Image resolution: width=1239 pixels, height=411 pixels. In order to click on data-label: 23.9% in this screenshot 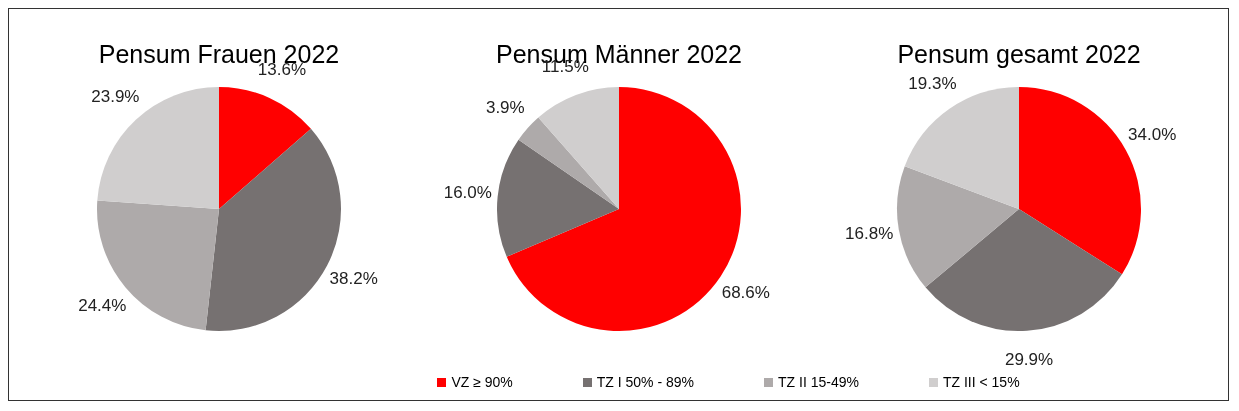, I will do `click(115, 97)`.